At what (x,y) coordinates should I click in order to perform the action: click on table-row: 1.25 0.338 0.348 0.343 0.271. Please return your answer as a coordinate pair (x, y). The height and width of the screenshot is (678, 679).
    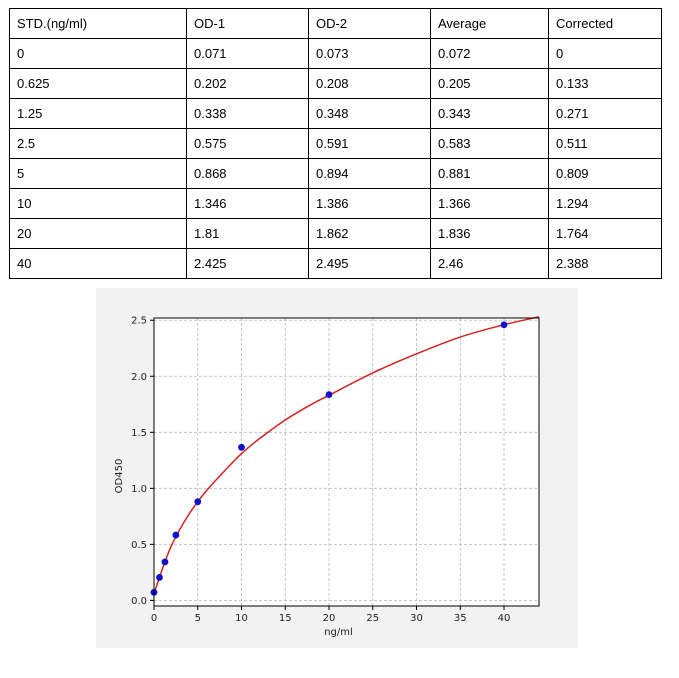
    Looking at the image, I should click on (335, 113).